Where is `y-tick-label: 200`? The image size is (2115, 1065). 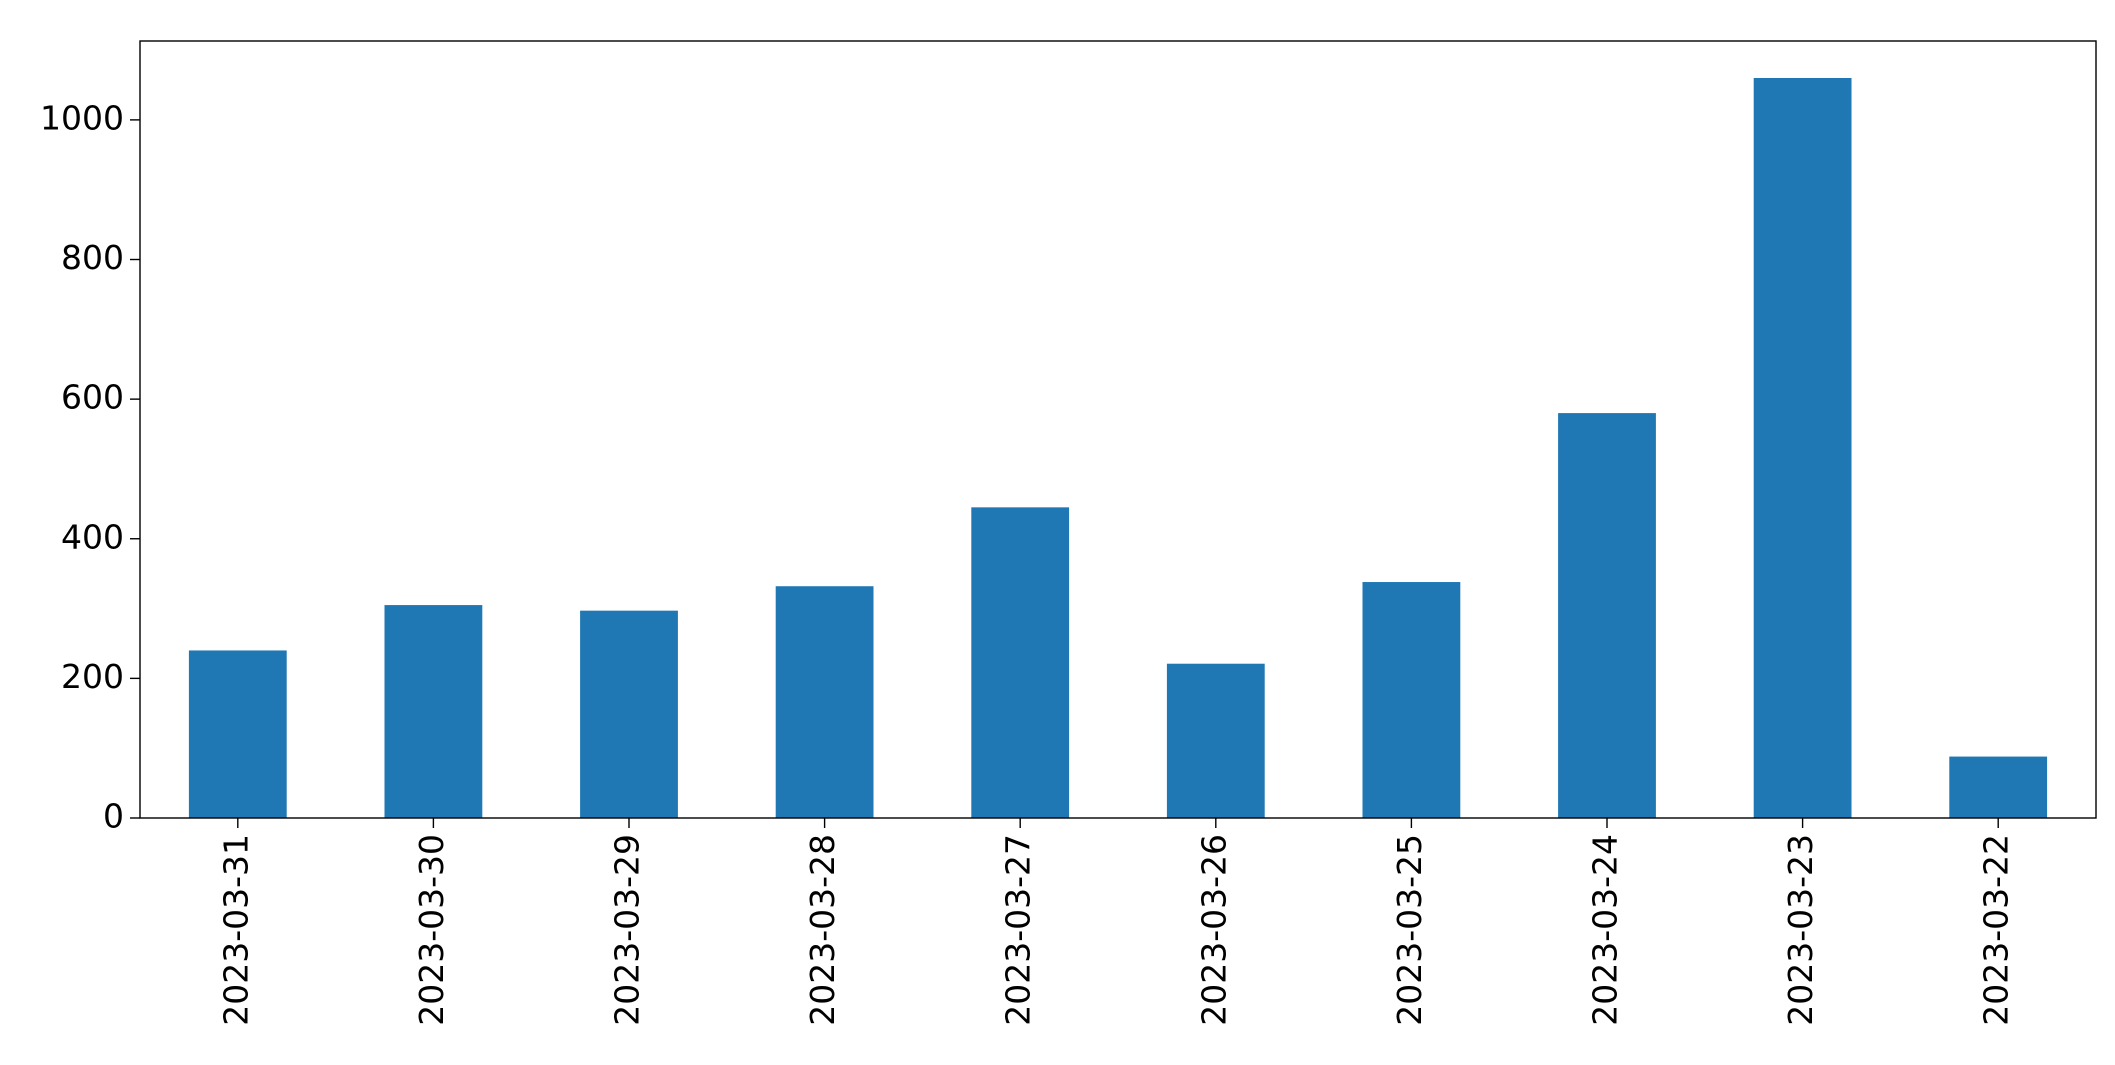
y-tick-label: 200 is located at coordinates (92, 676).